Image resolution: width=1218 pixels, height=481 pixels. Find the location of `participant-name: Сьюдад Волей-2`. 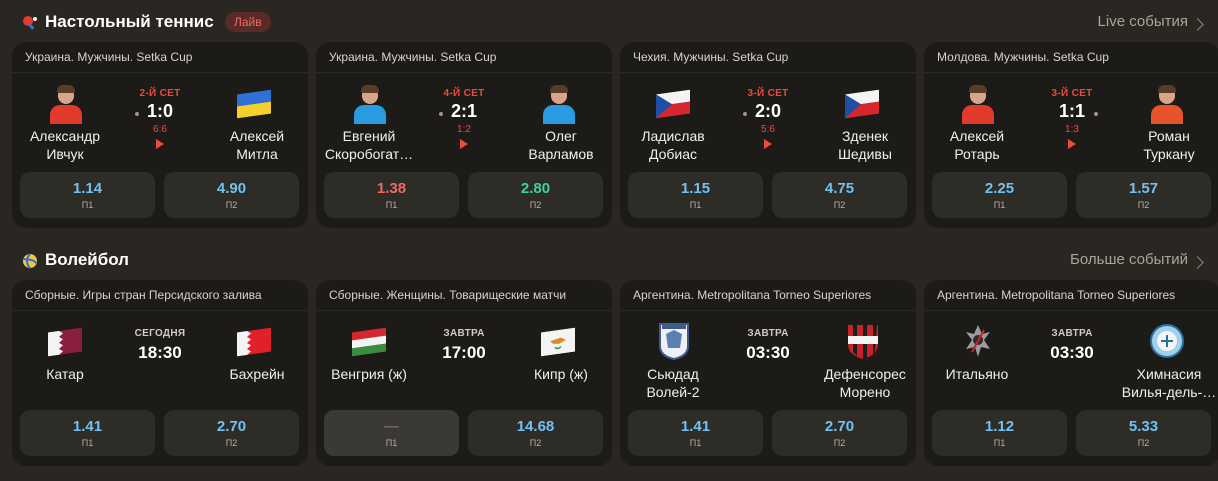

participant-name: Сьюдад Волей-2 is located at coordinates (674, 383).